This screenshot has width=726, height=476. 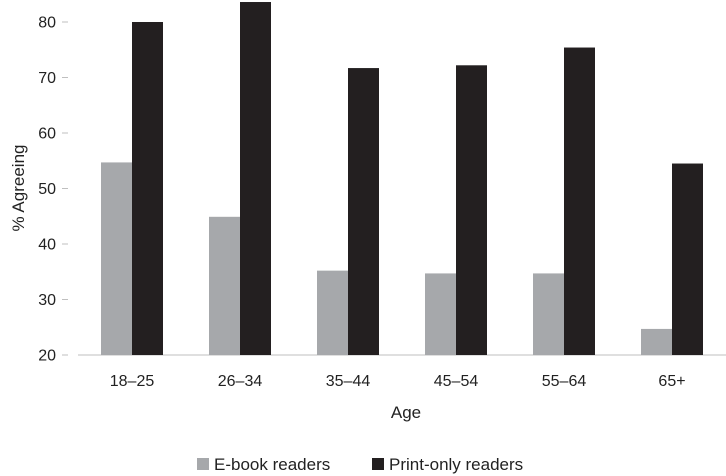 What do you see at coordinates (402, 372) in the screenshot?
I see `x-axis: 18–25 26–34 35–44 45–54 55–64 65+` at bounding box center [402, 372].